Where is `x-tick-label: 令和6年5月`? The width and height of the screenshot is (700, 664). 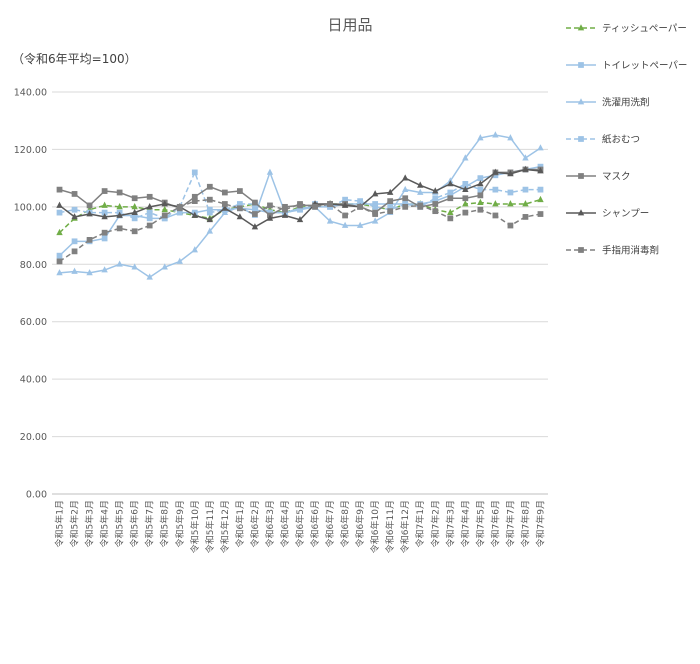
x-tick-label: 令和6年5月 is located at coordinates (300, 523).